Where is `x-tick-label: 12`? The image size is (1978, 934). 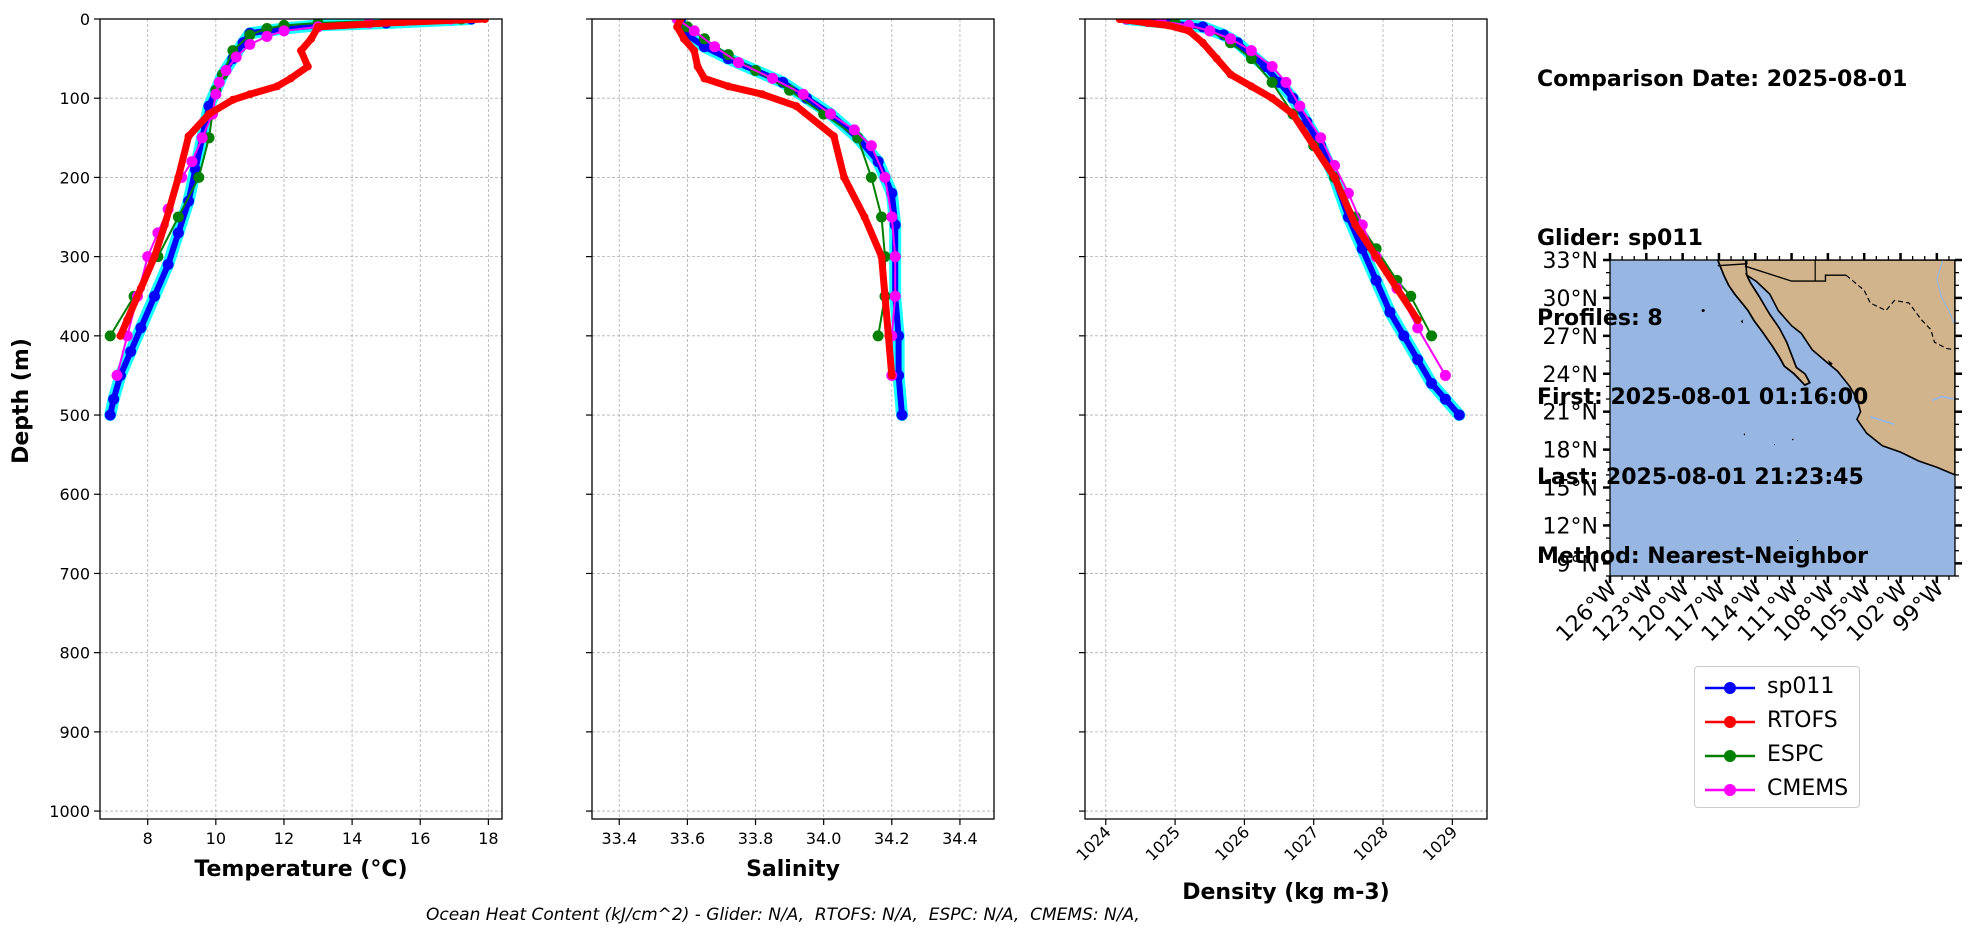
x-tick-label: 12 is located at coordinates (284, 838).